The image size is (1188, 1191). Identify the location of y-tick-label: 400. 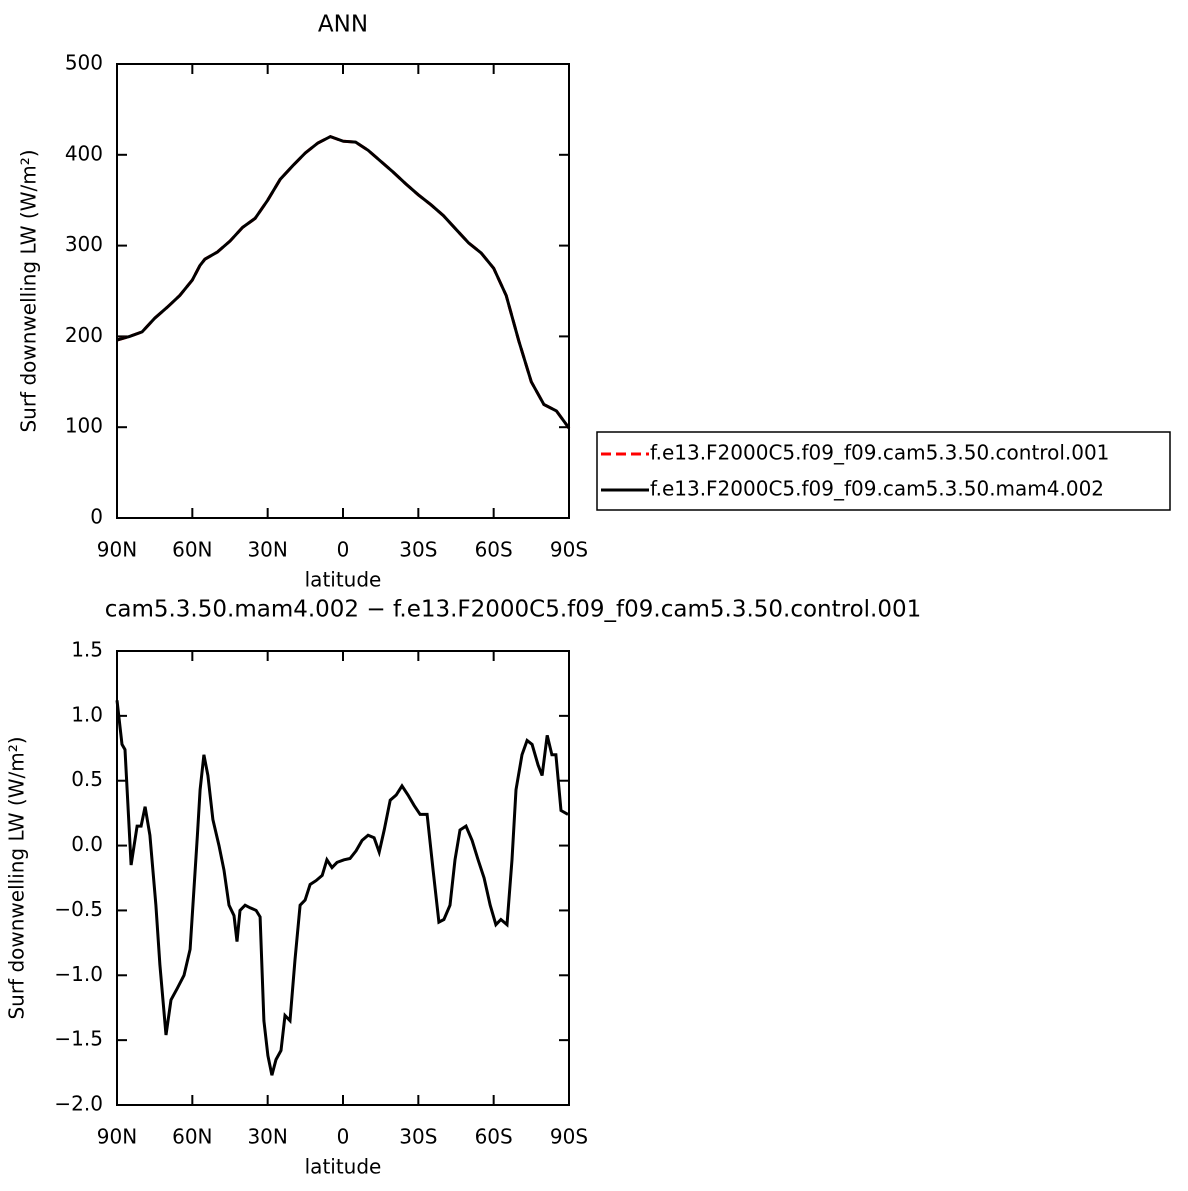
(84, 153).